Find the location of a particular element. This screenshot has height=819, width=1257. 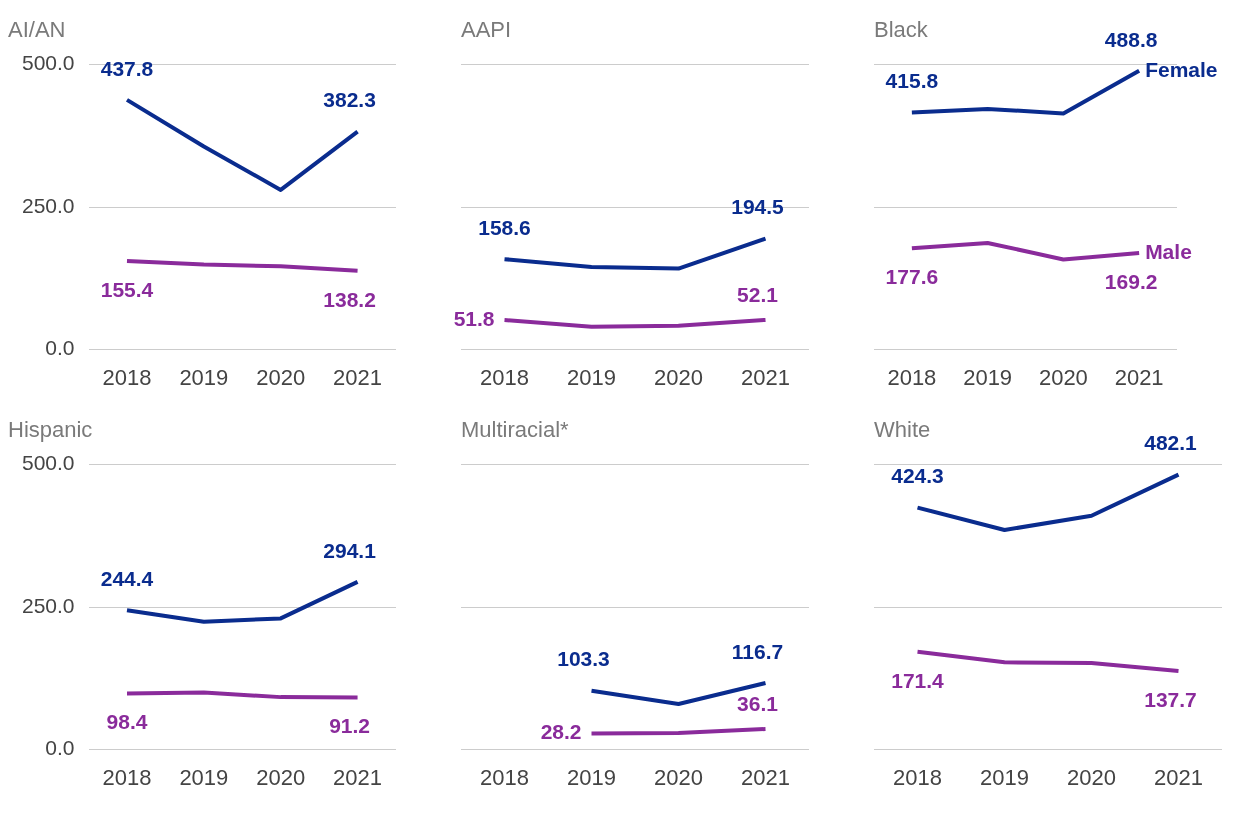

chart-title: Multiracial* is located at coordinates (515, 430).